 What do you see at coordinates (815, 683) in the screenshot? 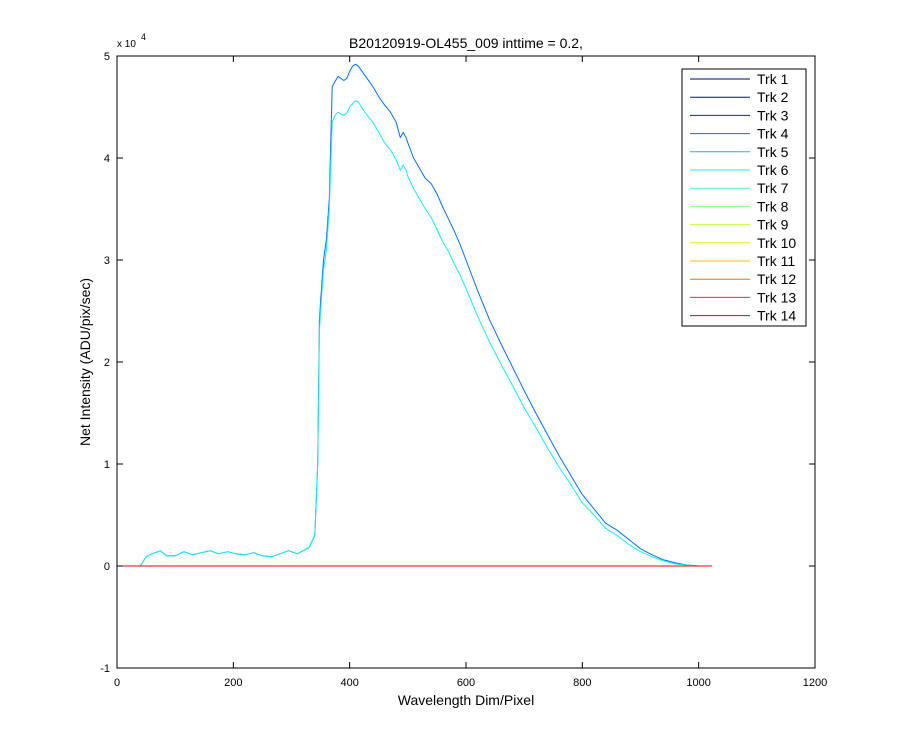
I see `x-tick-label: 1200` at bounding box center [815, 683].